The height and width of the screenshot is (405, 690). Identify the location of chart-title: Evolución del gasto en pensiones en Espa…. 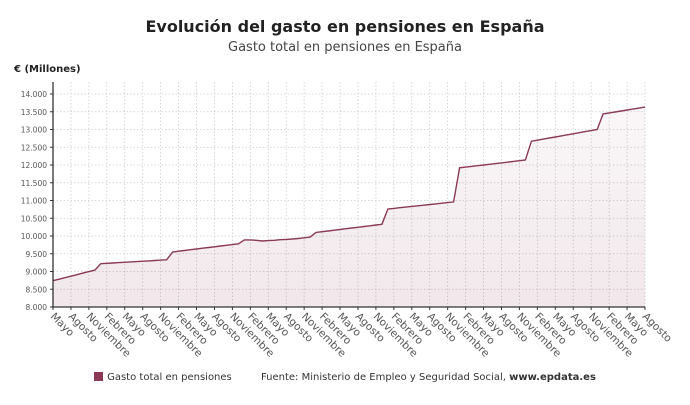
(345, 26).